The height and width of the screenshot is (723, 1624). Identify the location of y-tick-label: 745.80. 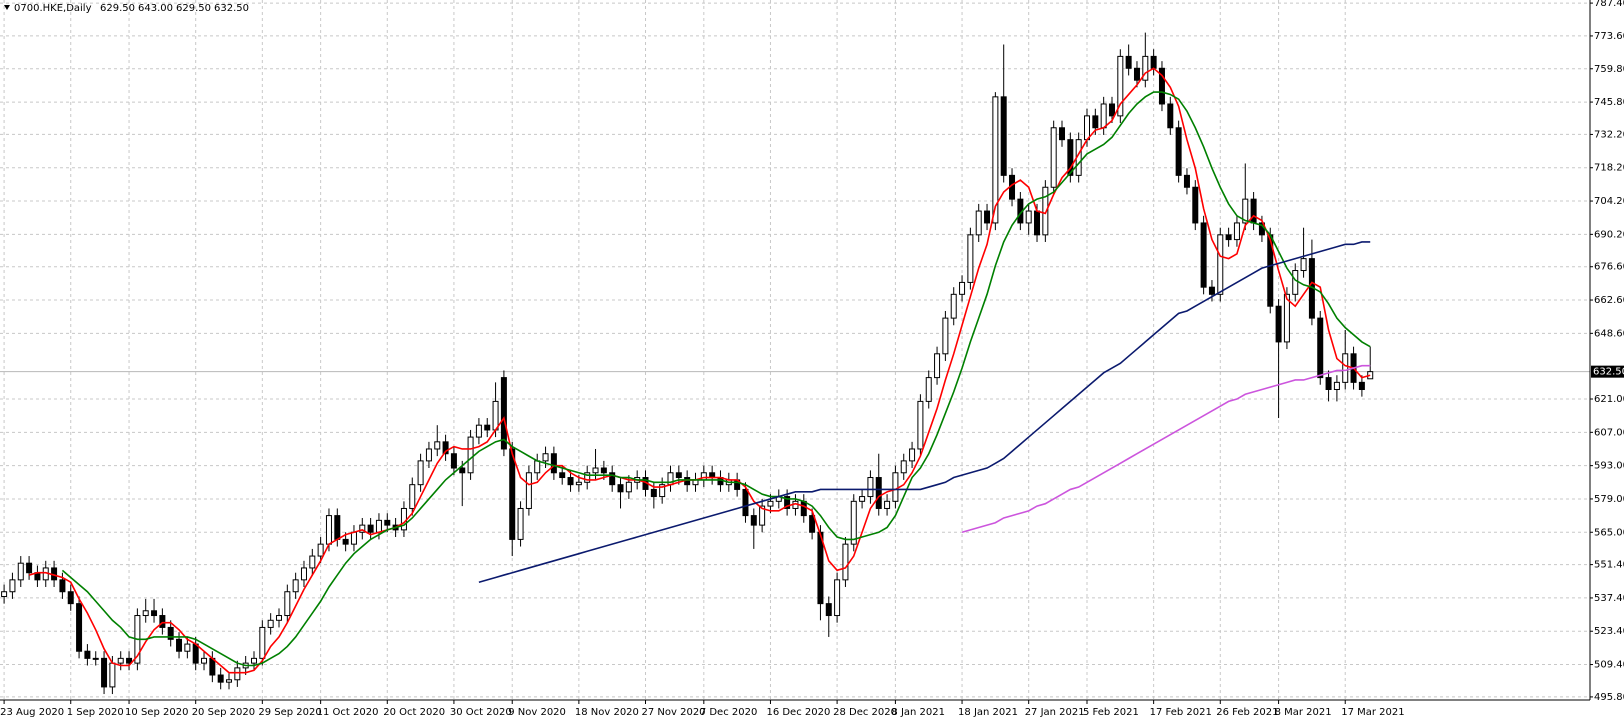
(1609, 102).